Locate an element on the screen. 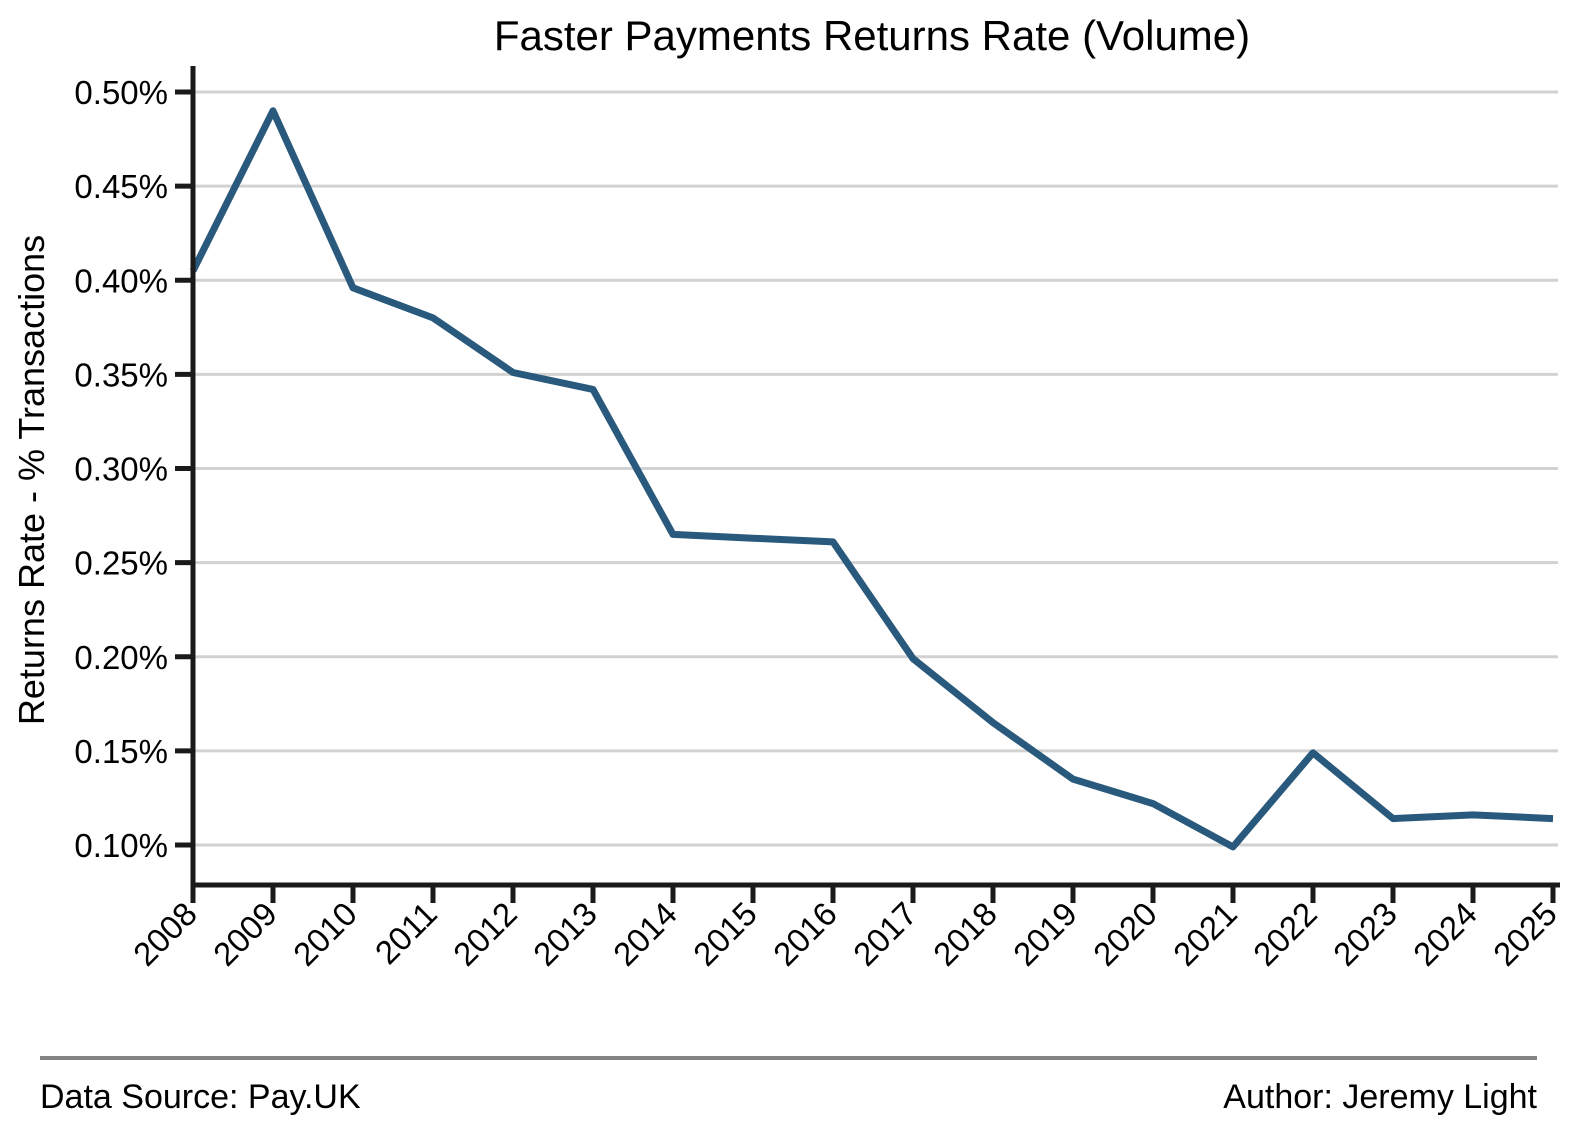  y-tick-label: 0.30% is located at coordinates (121, 469).